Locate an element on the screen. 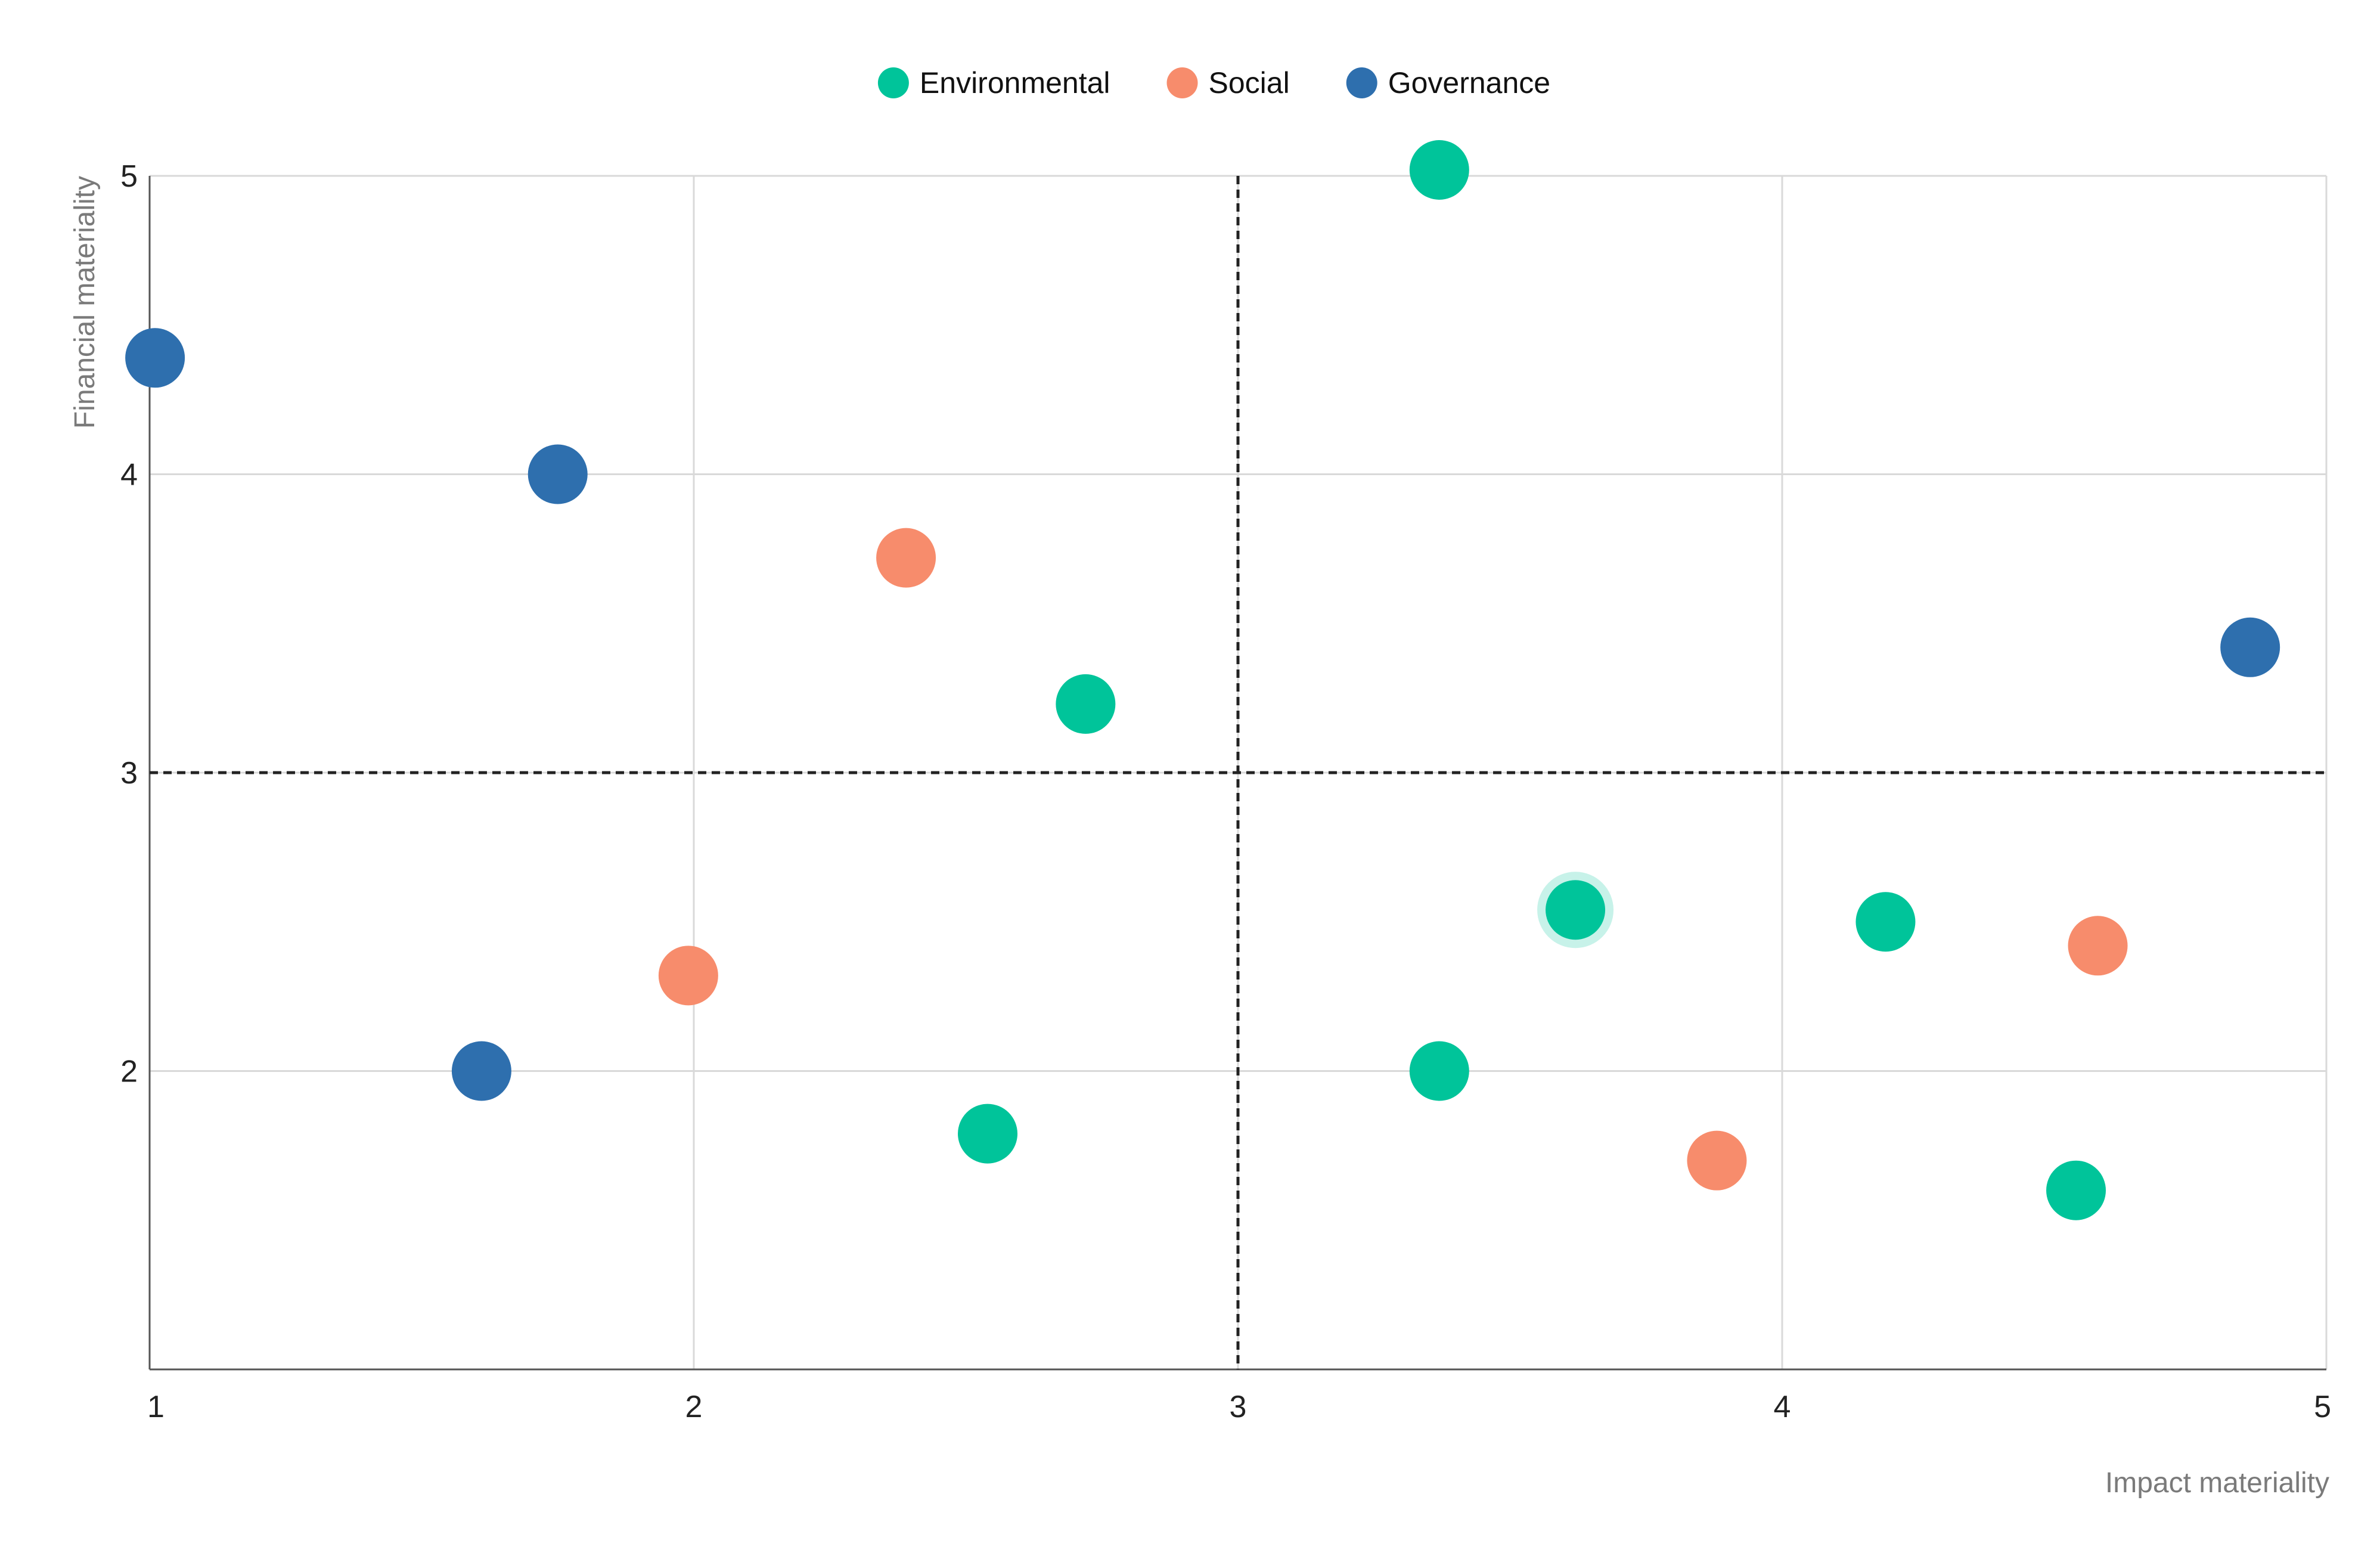 The height and width of the screenshot is (1559, 2380). x-tick-label: 4 is located at coordinates (1782, 1407).